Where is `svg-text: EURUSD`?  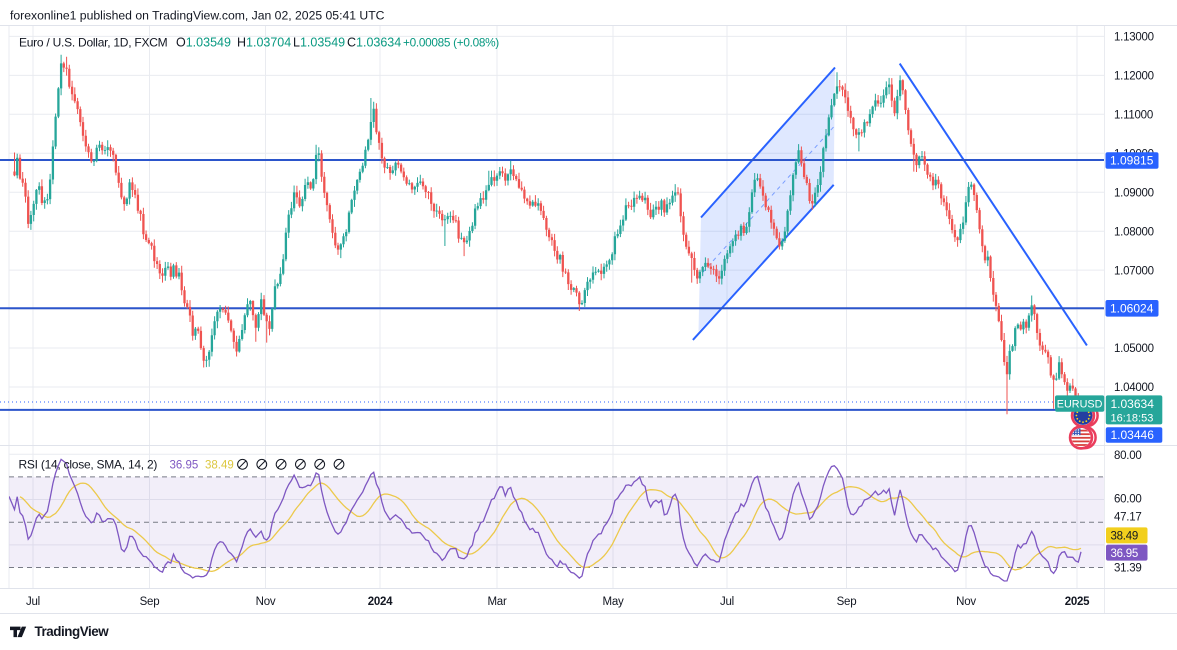
svg-text: EURUSD is located at coordinates (1080, 405).